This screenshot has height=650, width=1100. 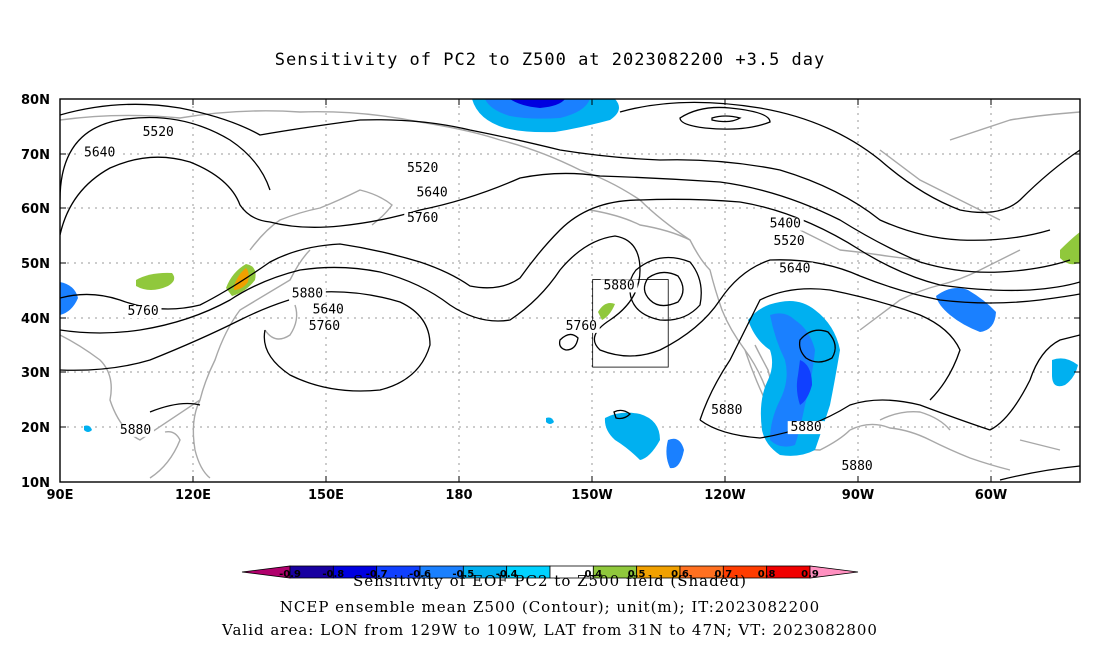 What do you see at coordinates (680, 574) in the screenshot?
I see `colorbar-level-label: 0.6` at bounding box center [680, 574].